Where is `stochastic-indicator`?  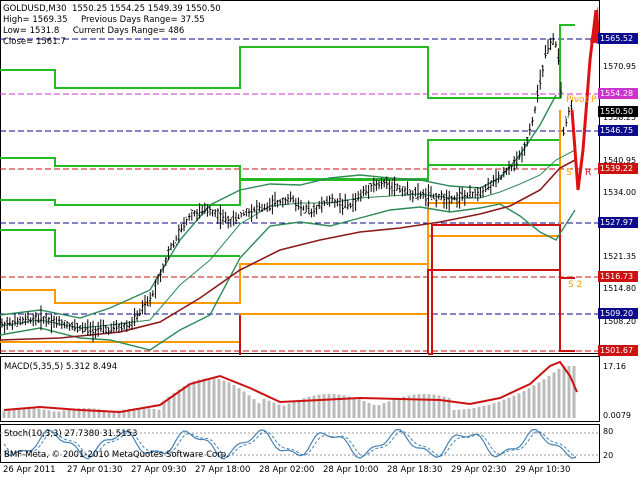
stochastic-indicator is located at coordinates (299, 444).